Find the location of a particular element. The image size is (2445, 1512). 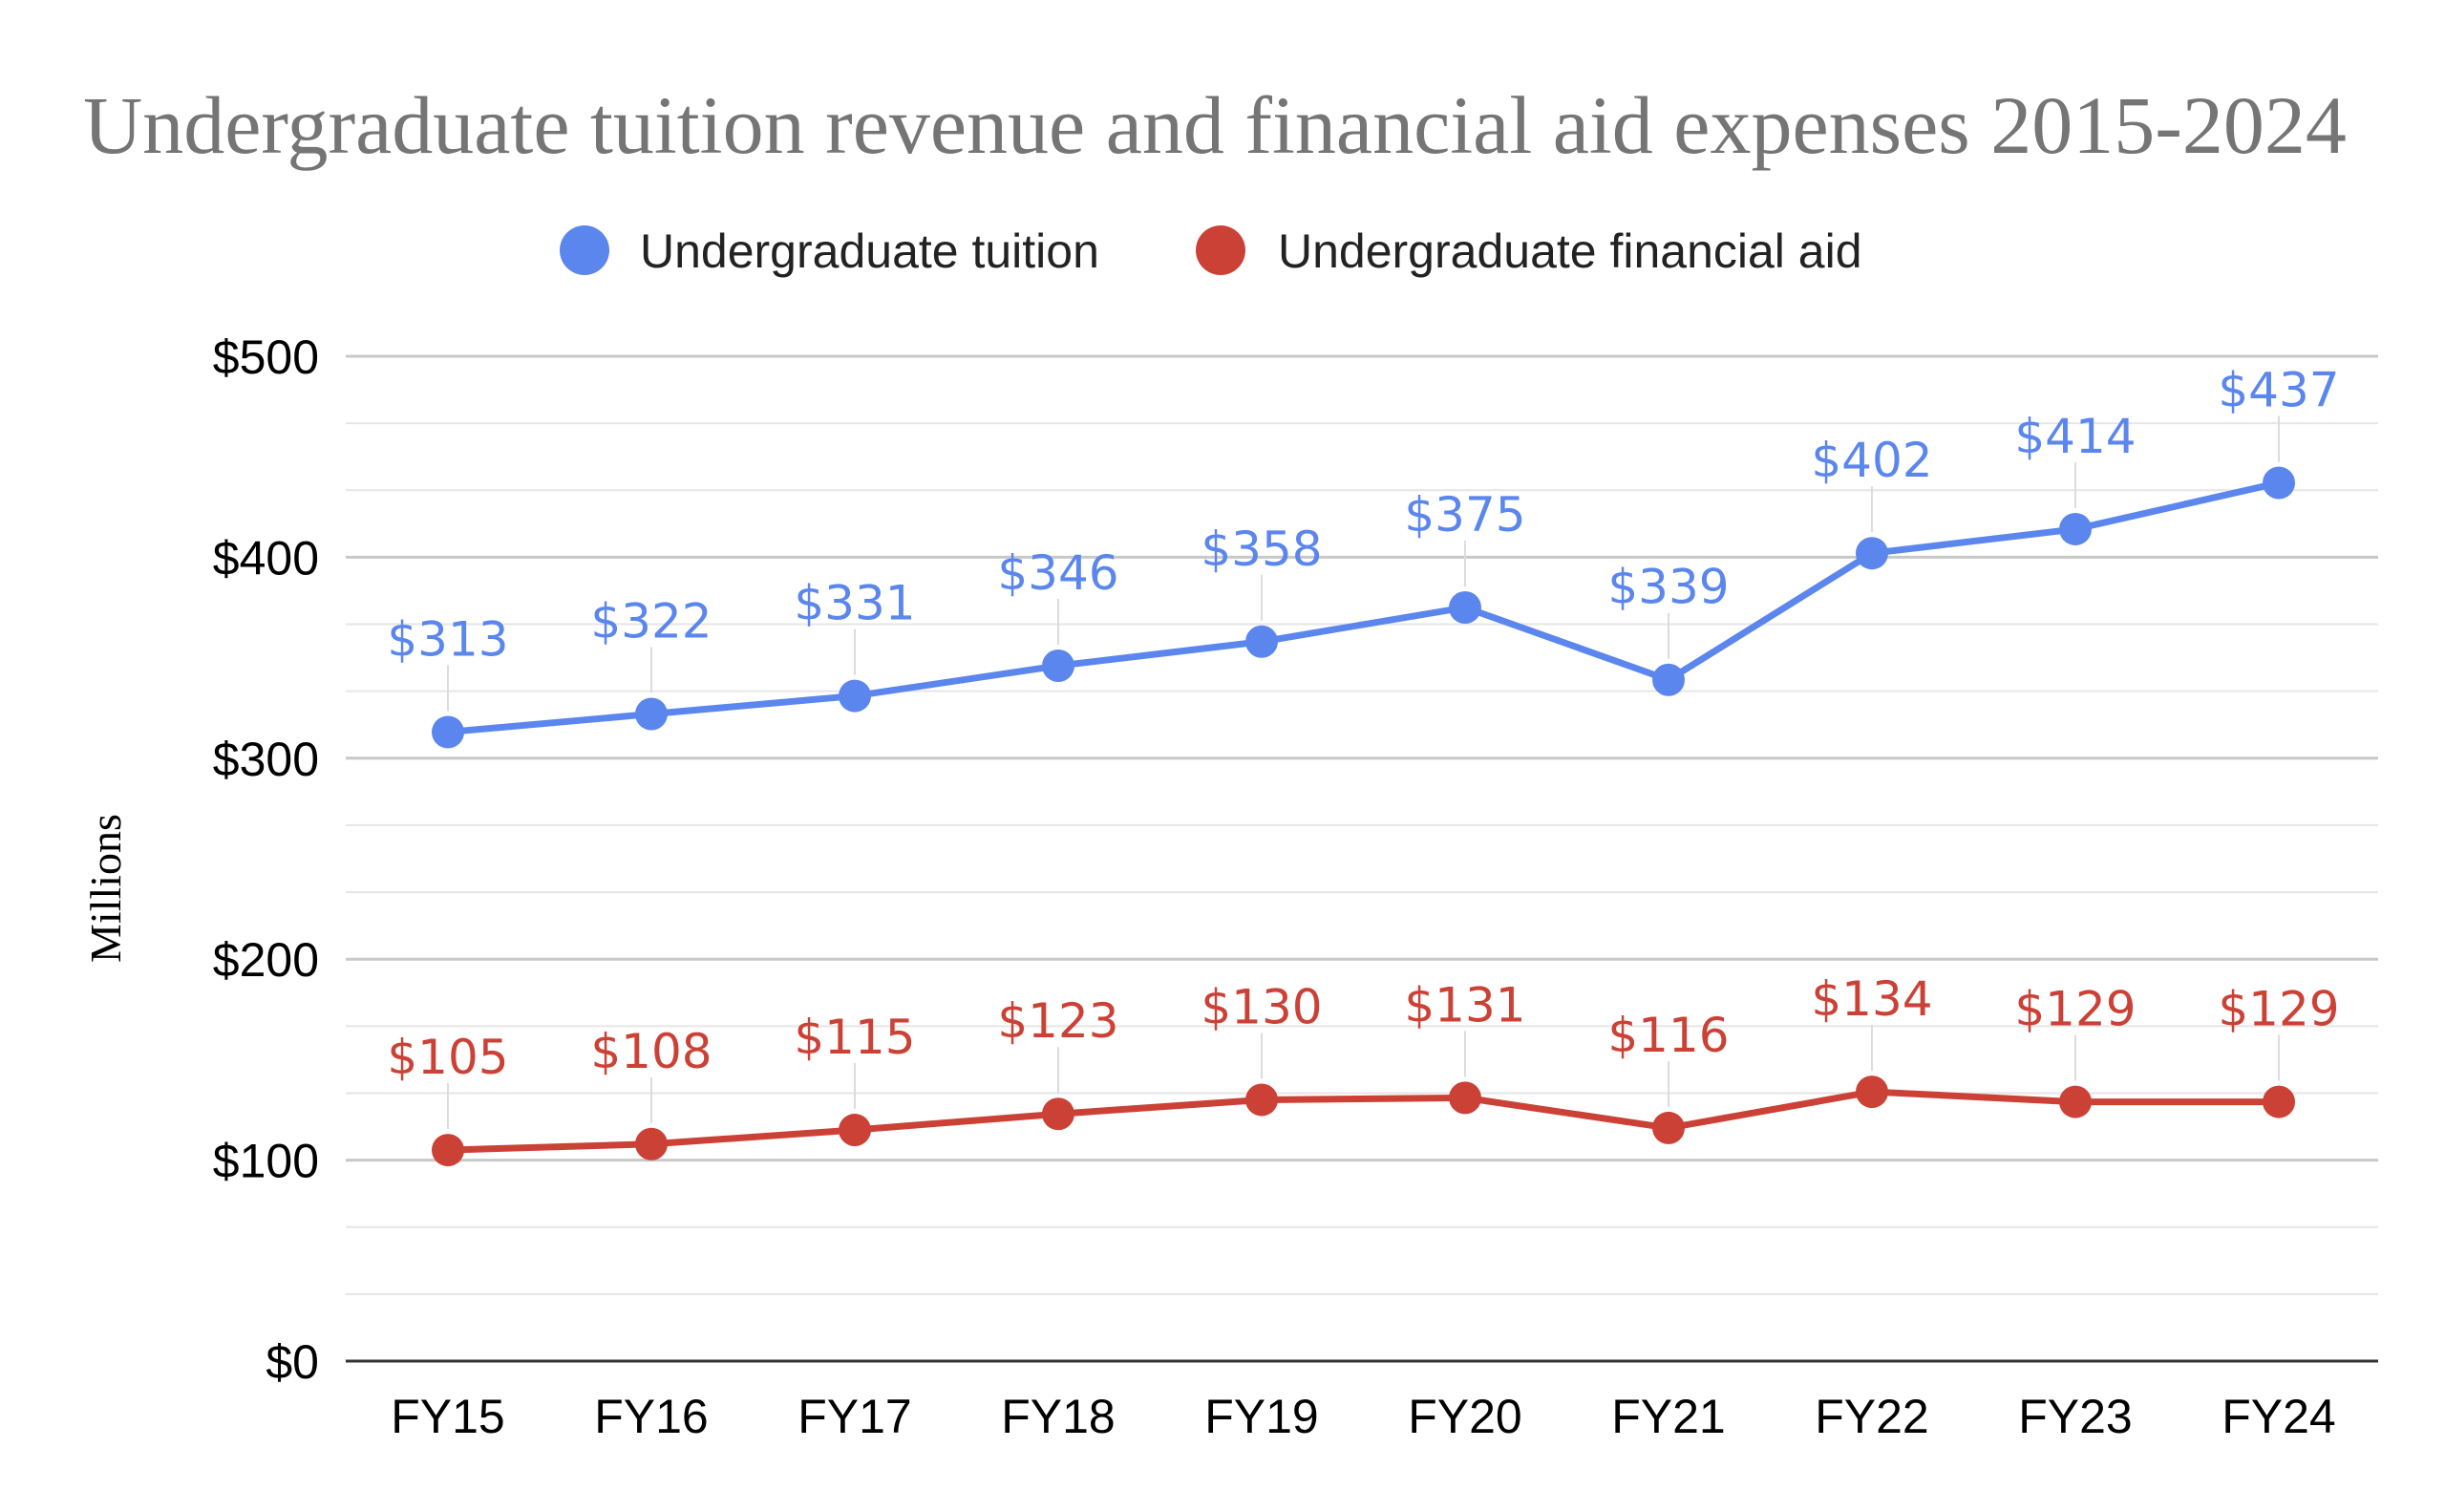

data-label: $322 is located at coordinates (651, 622).